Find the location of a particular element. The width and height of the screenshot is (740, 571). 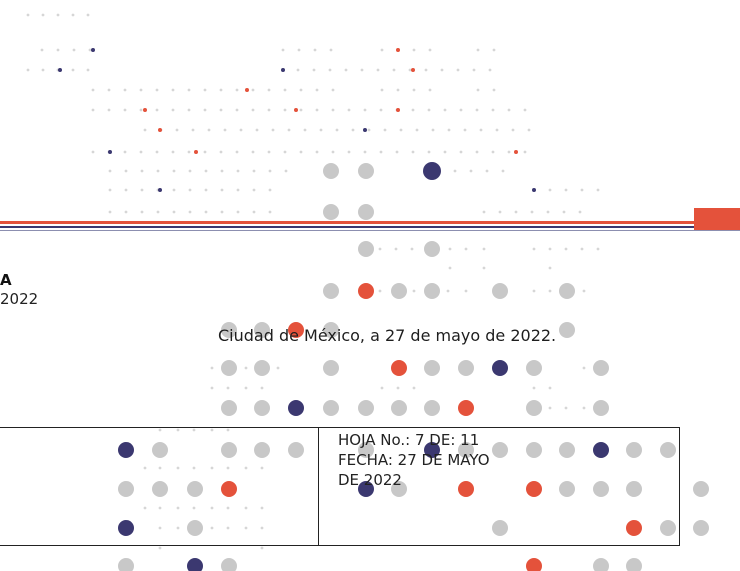

header-rule-orange is located at coordinates (370, 222).